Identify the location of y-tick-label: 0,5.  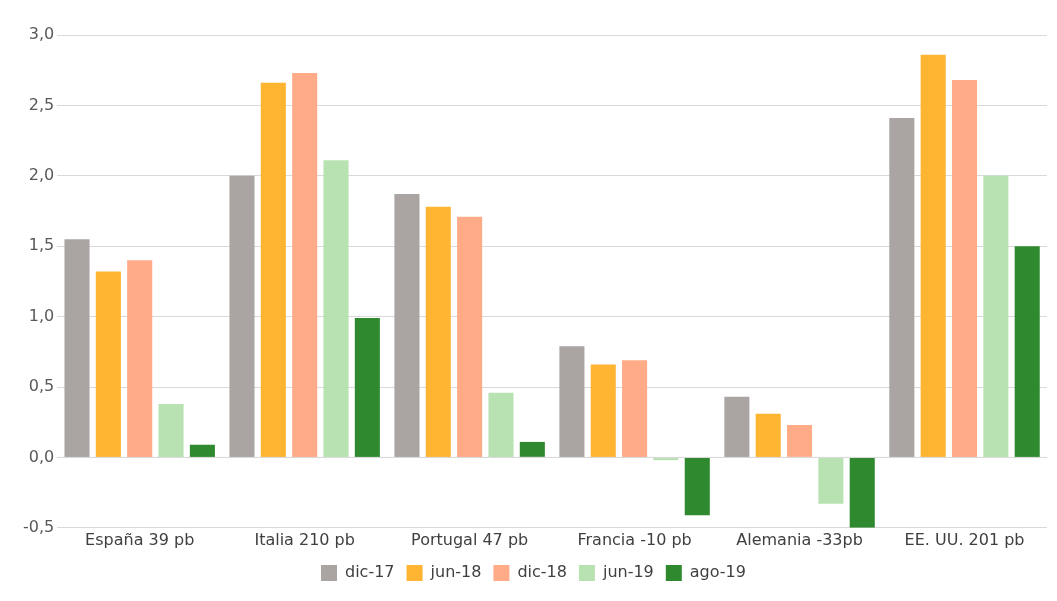
(41, 386).